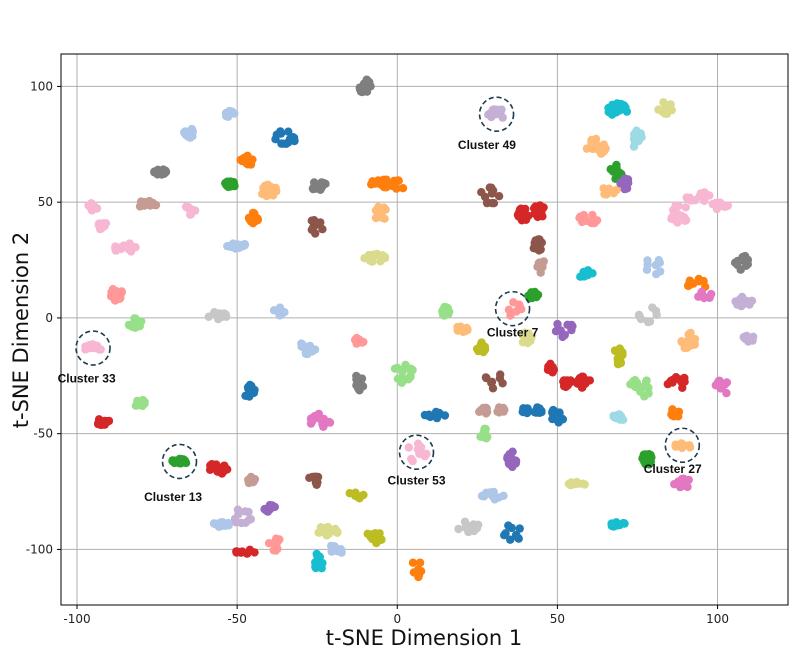 The height and width of the screenshot is (661, 801). Describe the element at coordinates (76, 619) in the screenshot. I see `x-tick-label: -100` at that location.